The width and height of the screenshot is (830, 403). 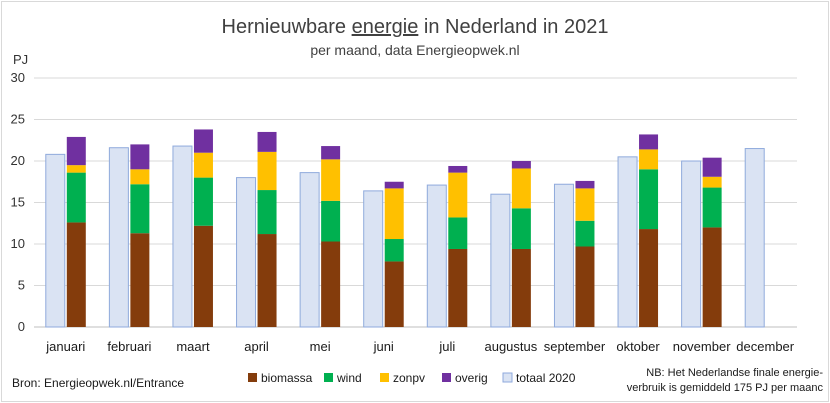 I want to click on y-tick-labels: 0 5 10 15 20 25 30, so click(x=18, y=202).